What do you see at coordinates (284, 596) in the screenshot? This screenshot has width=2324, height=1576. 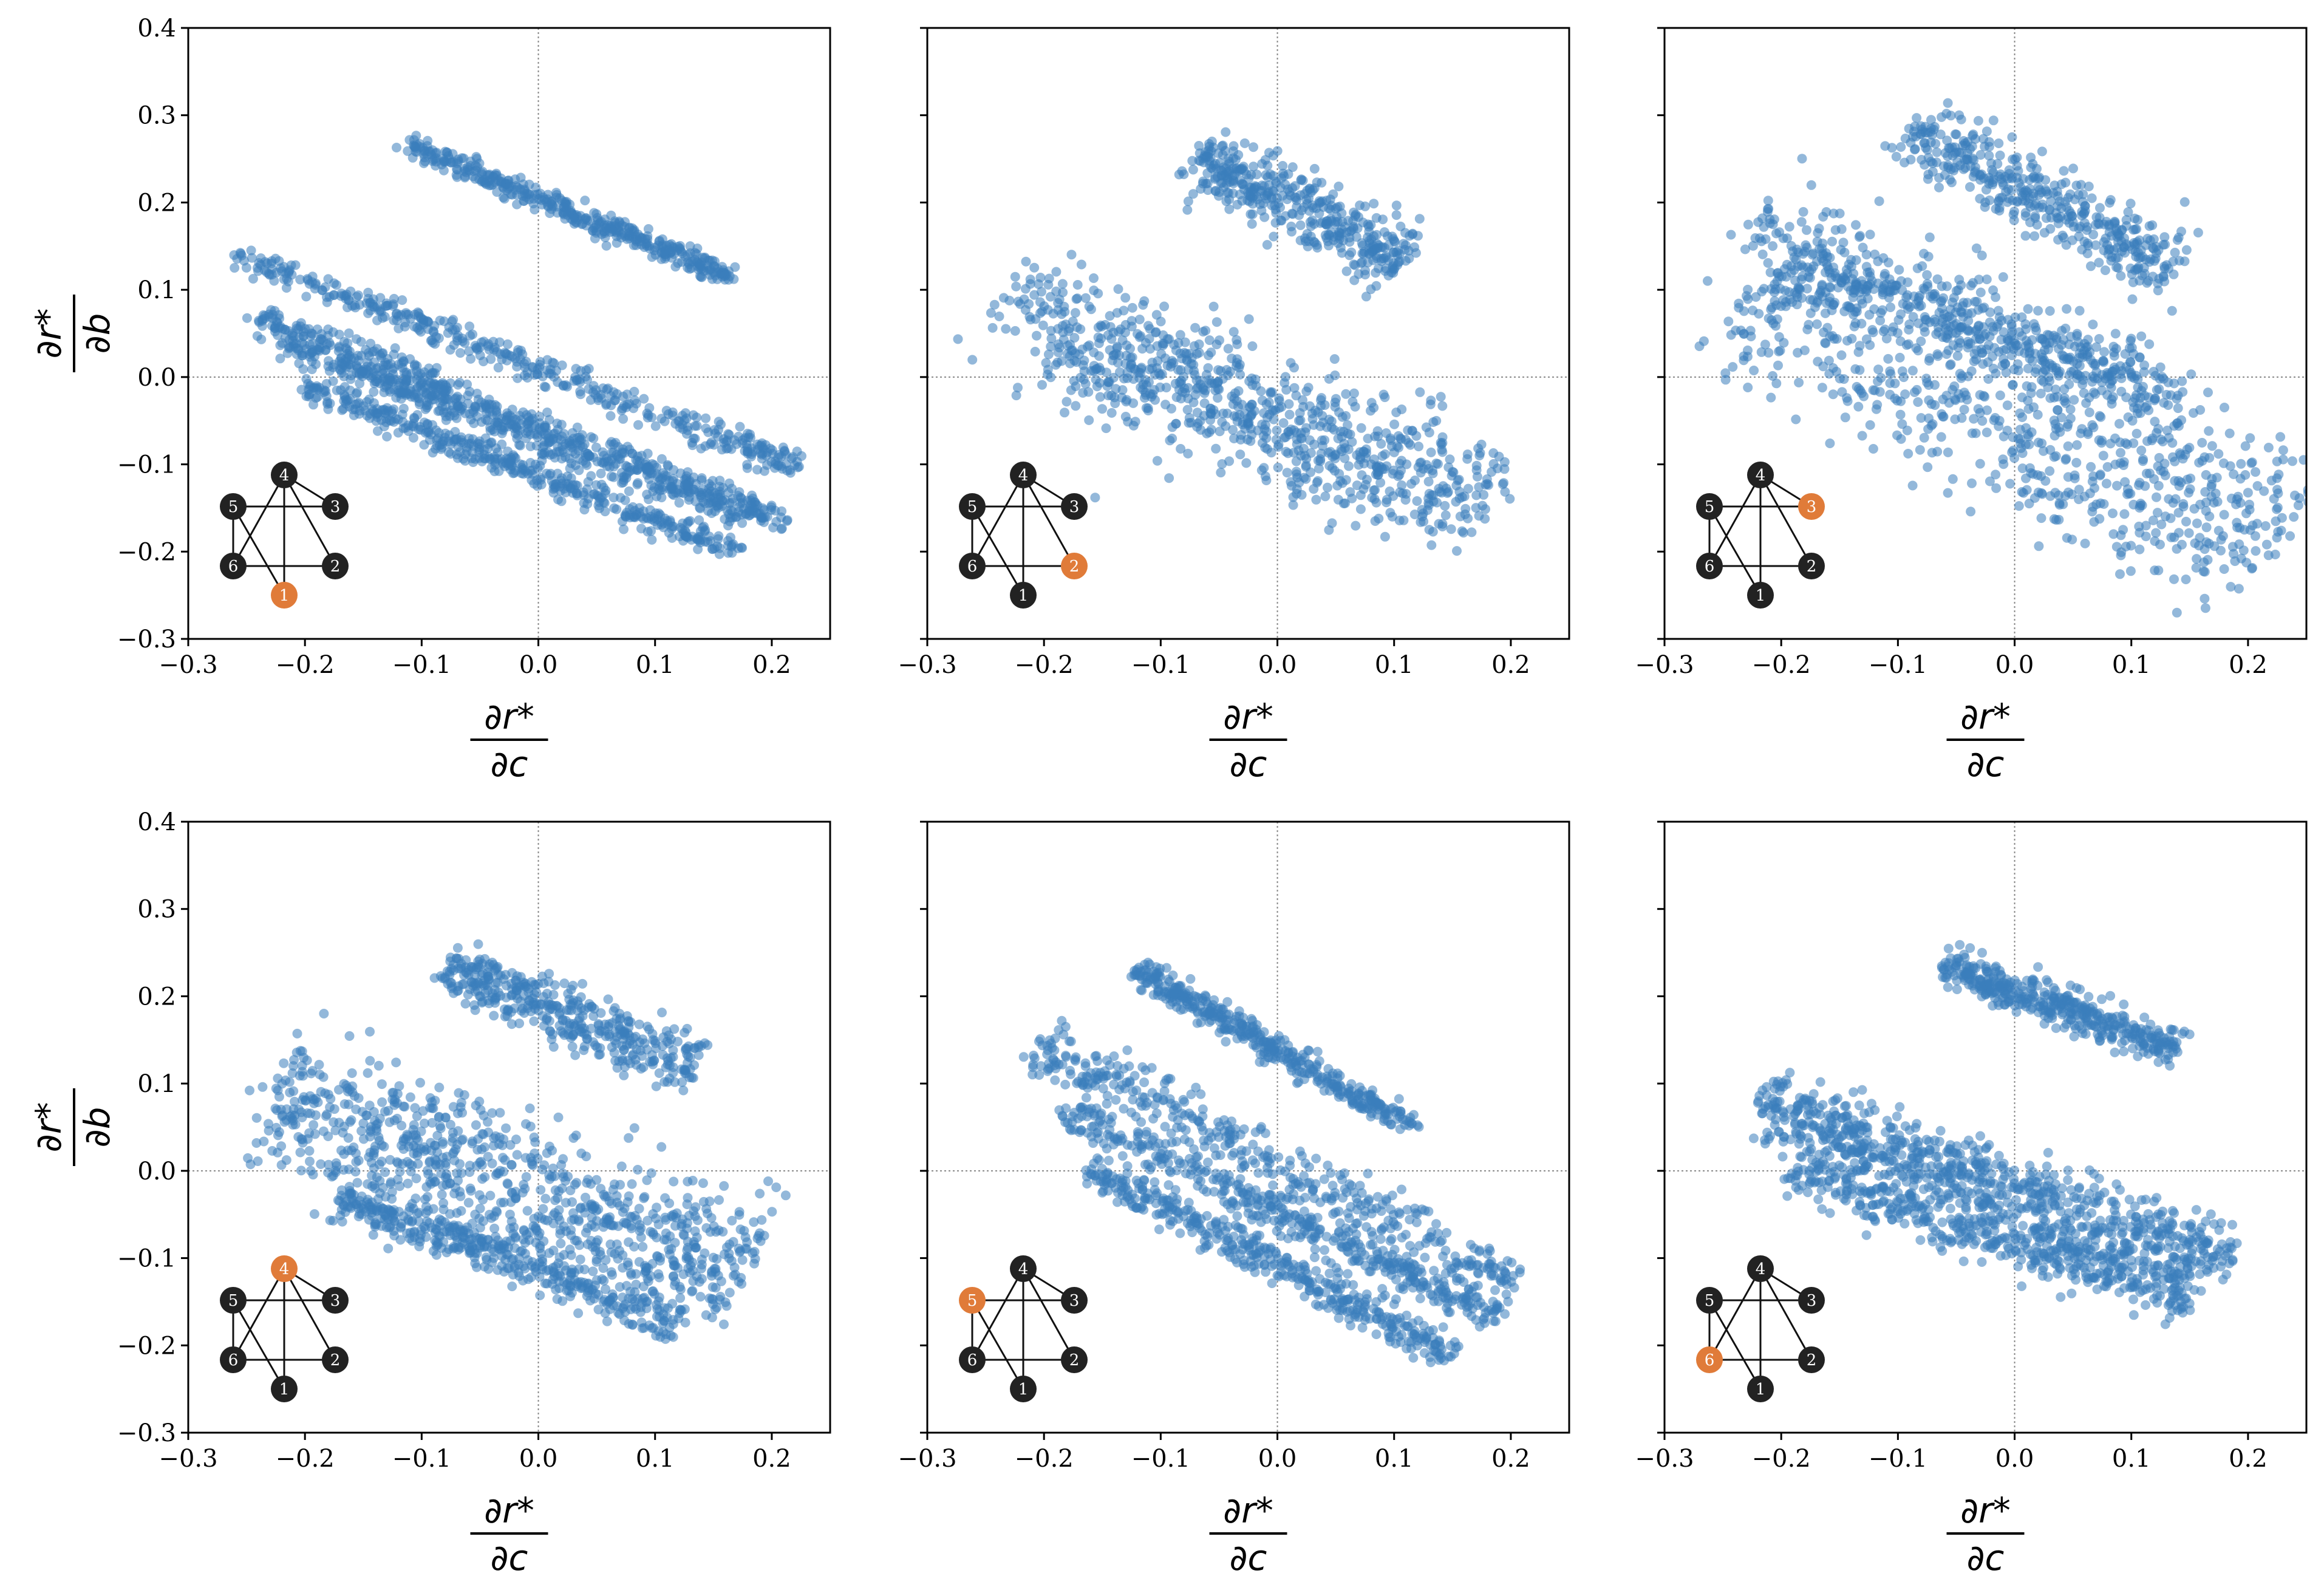 I see `network-node-label: 1` at bounding box center [284, 596].